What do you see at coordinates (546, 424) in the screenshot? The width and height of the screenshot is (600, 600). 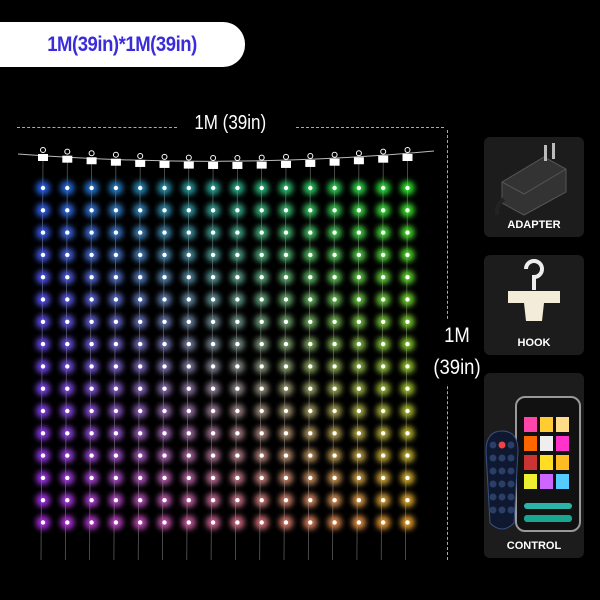 I see `app-tile` at bounding box center [546, 424].